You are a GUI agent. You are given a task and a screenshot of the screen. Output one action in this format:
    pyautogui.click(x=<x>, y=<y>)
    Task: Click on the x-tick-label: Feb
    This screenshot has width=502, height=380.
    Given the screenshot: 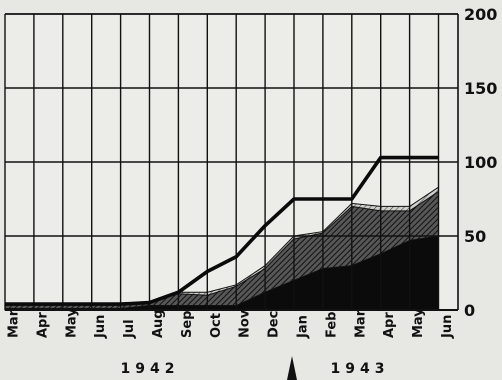 What is the action you would take?
    pyautogui.click(x=331, y=325)
    